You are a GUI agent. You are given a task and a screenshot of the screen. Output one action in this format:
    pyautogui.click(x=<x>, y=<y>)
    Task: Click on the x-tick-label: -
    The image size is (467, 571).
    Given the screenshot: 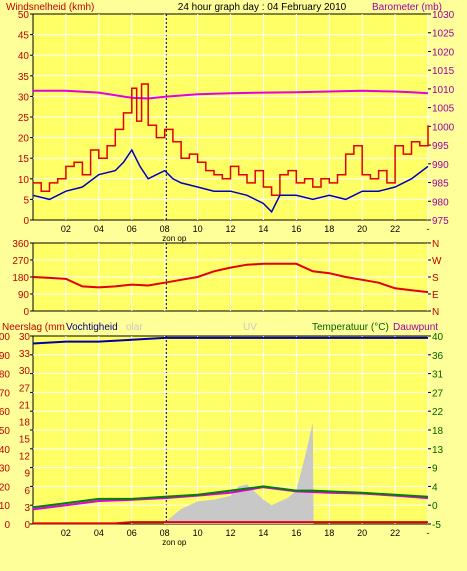 What is the action you would take?
    pyautogui.click(x=428, y=533)
    